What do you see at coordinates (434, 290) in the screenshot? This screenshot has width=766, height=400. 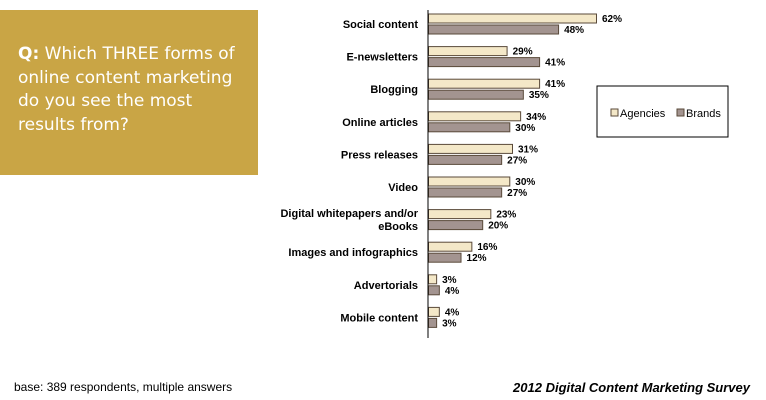 I see `bar-brands-advertorials` at bounding box center [434, 290].